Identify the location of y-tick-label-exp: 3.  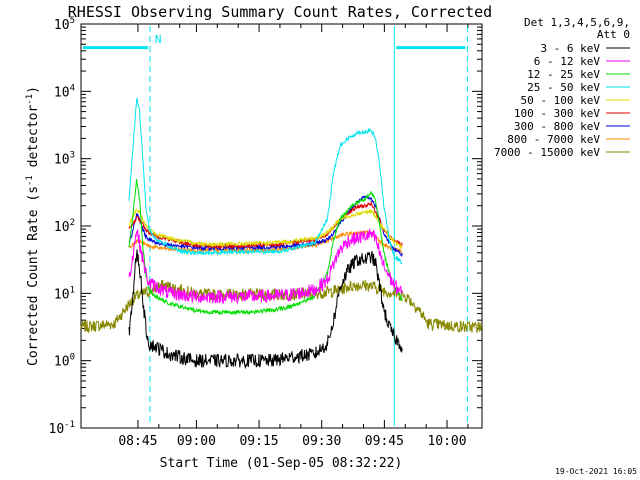
(72, 156).